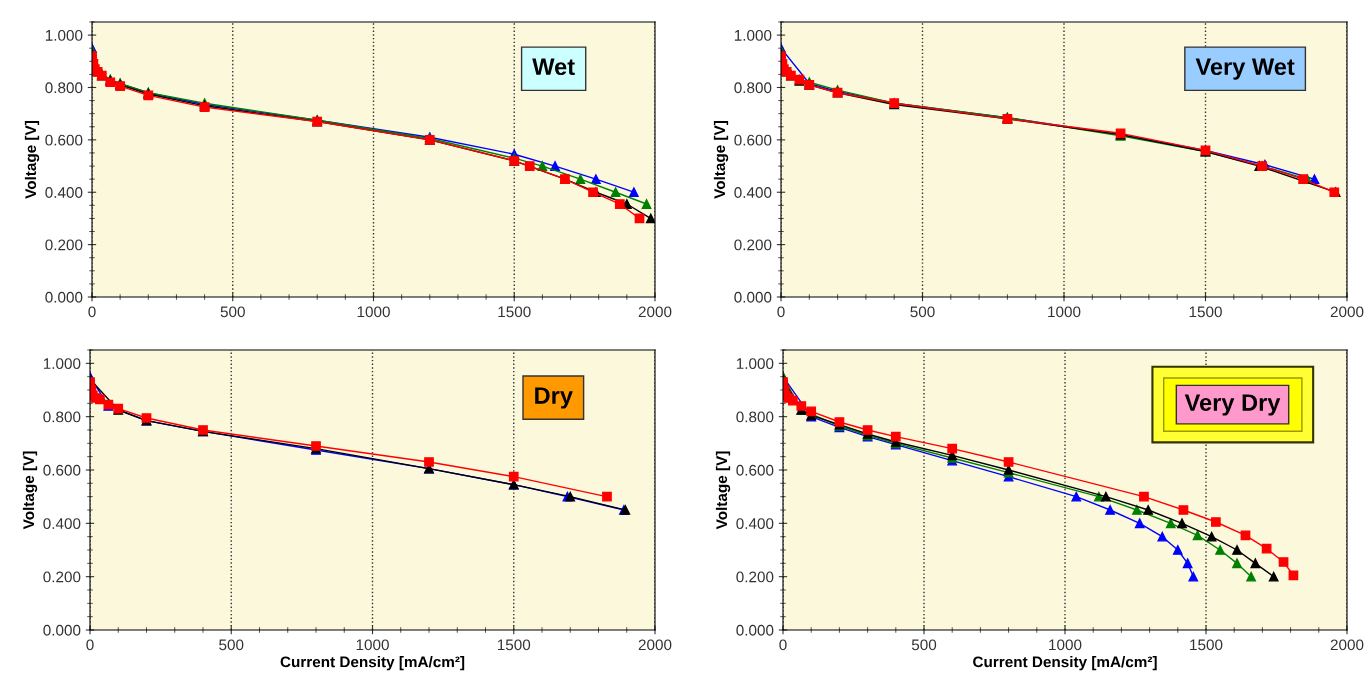 The width and height of the screenshot is (1366, 692). Describe the element at coordinates (554, 398) in the screenshot. I see `annotation: Dry` at that location.